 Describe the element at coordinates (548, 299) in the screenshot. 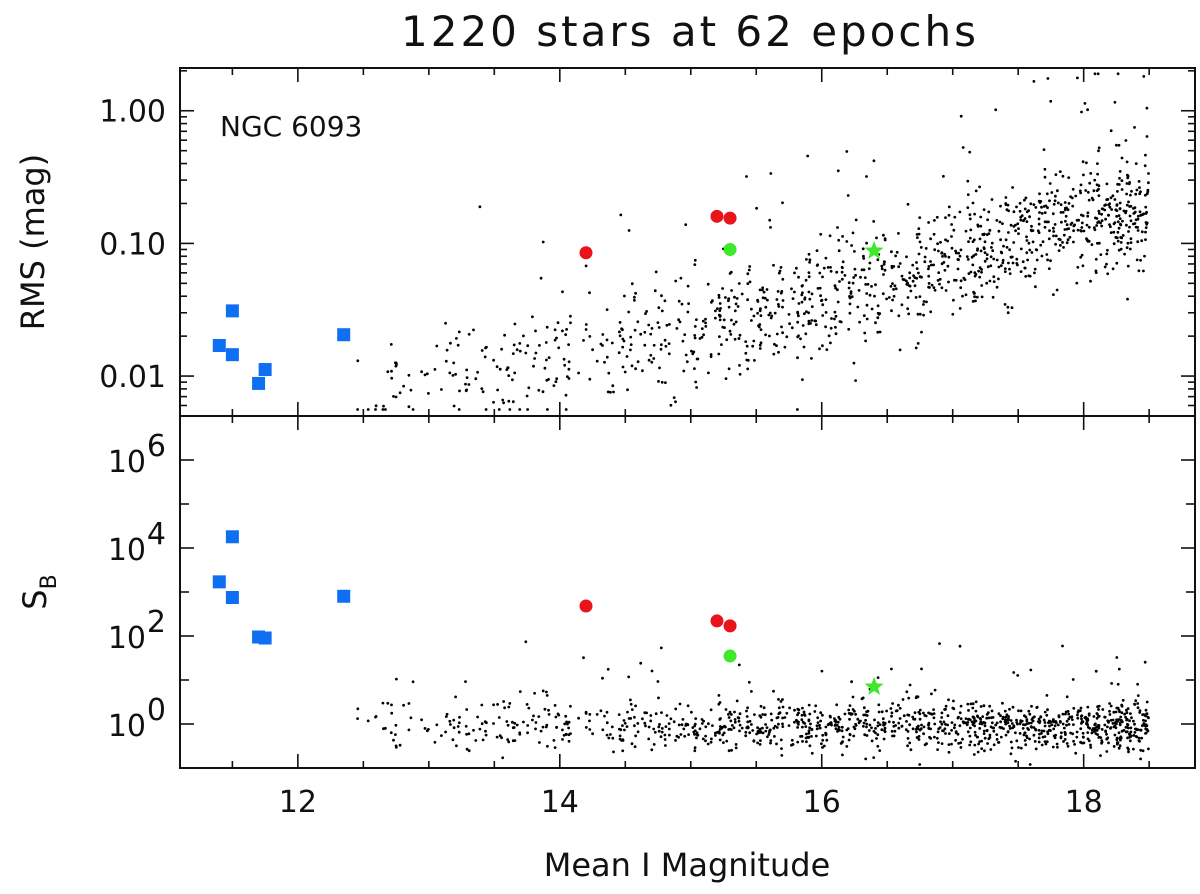

I see `top-highlighted-stars` at that location.